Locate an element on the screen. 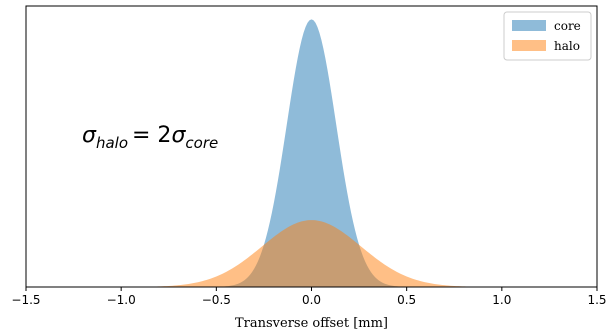 The height and width of the screenshot is (332, 613). x-tick-label: 1.0 is located at coordinates (501, 300).